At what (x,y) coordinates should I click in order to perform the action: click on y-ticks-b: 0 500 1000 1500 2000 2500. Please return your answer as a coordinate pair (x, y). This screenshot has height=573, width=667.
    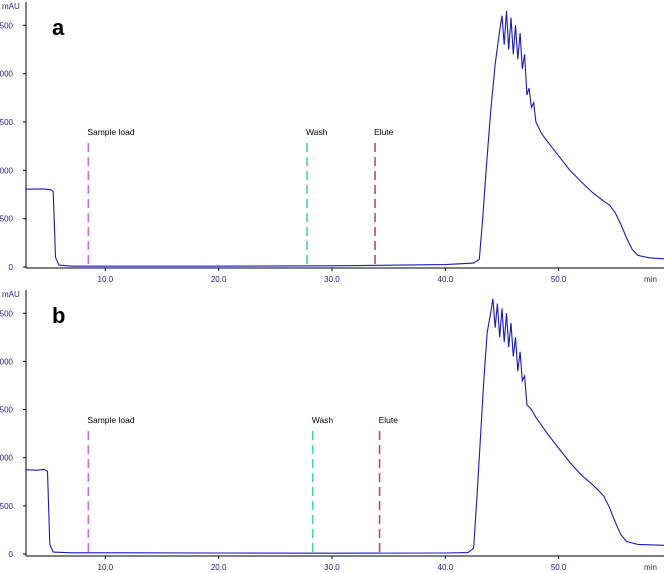
    Looking at the image, I should click on (13, 434).